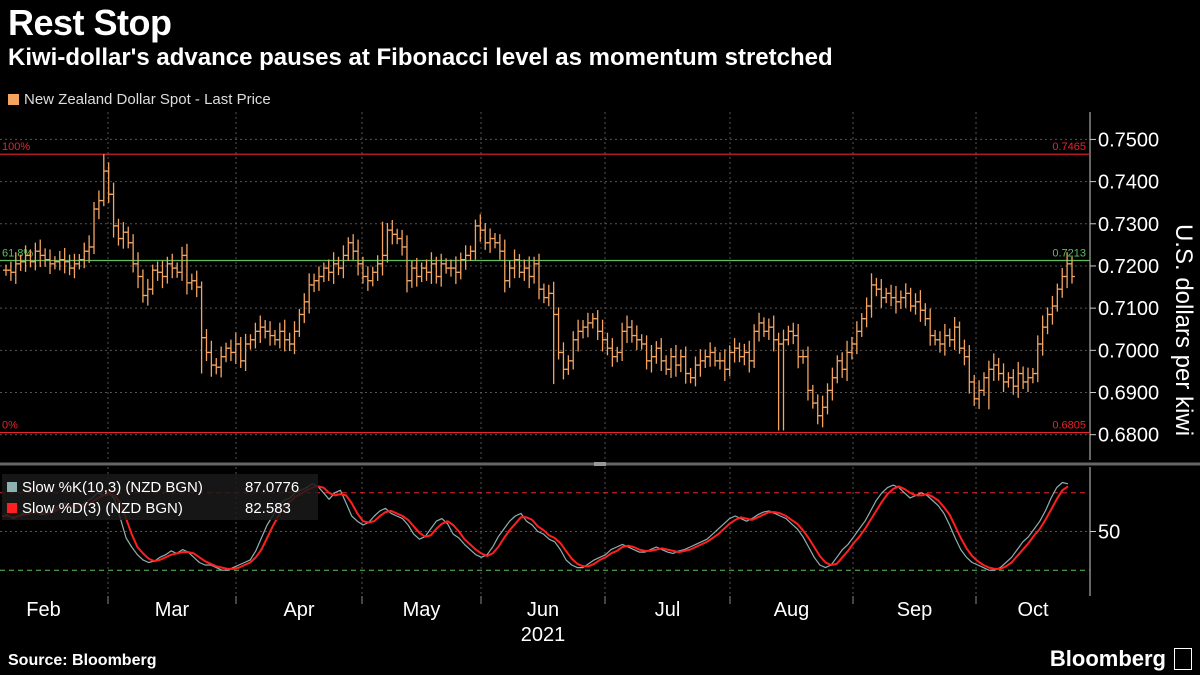 This screenshot has width=1200, height=675. Describe the element at coordinates (668, 610) in the screenshot. I see `x-tick-label: Jul` at that location.